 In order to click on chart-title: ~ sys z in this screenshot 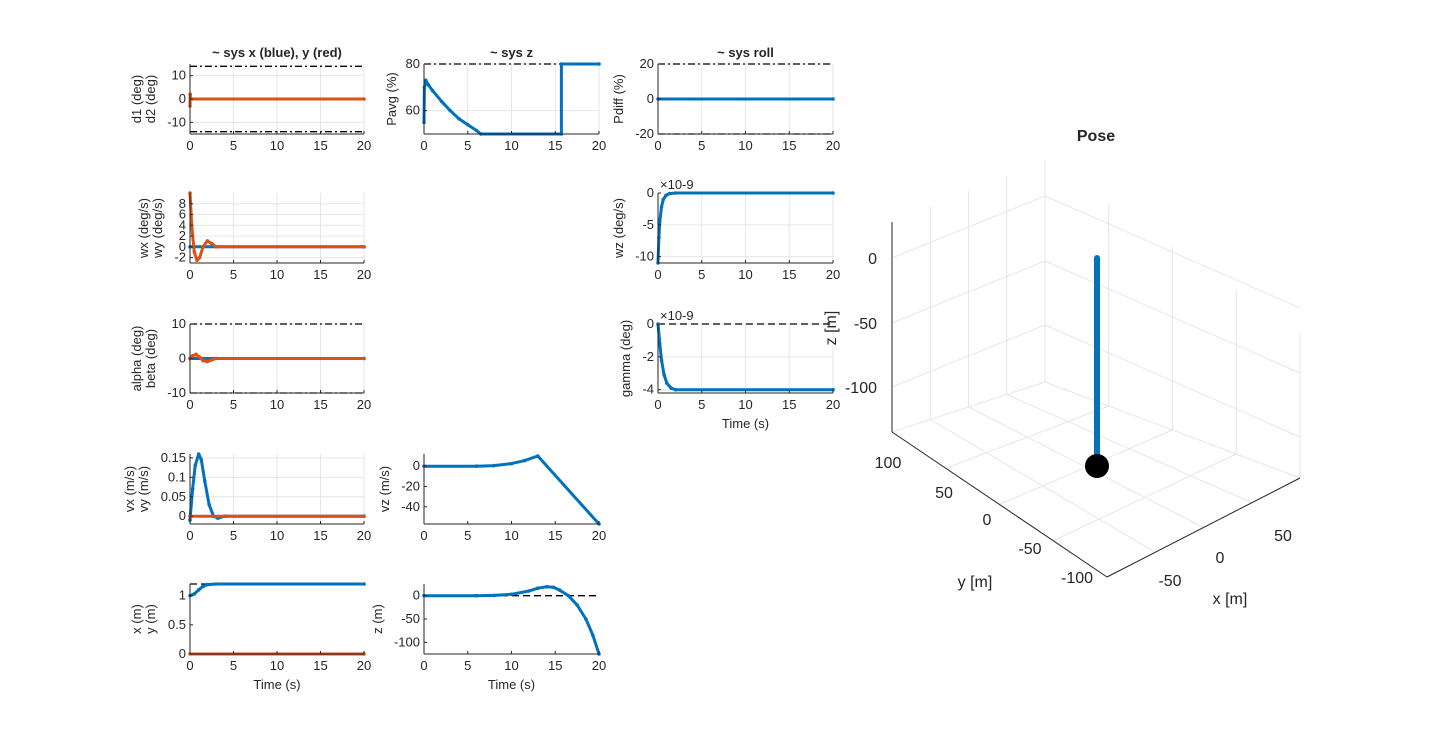, I will do `click(512, 52)`.